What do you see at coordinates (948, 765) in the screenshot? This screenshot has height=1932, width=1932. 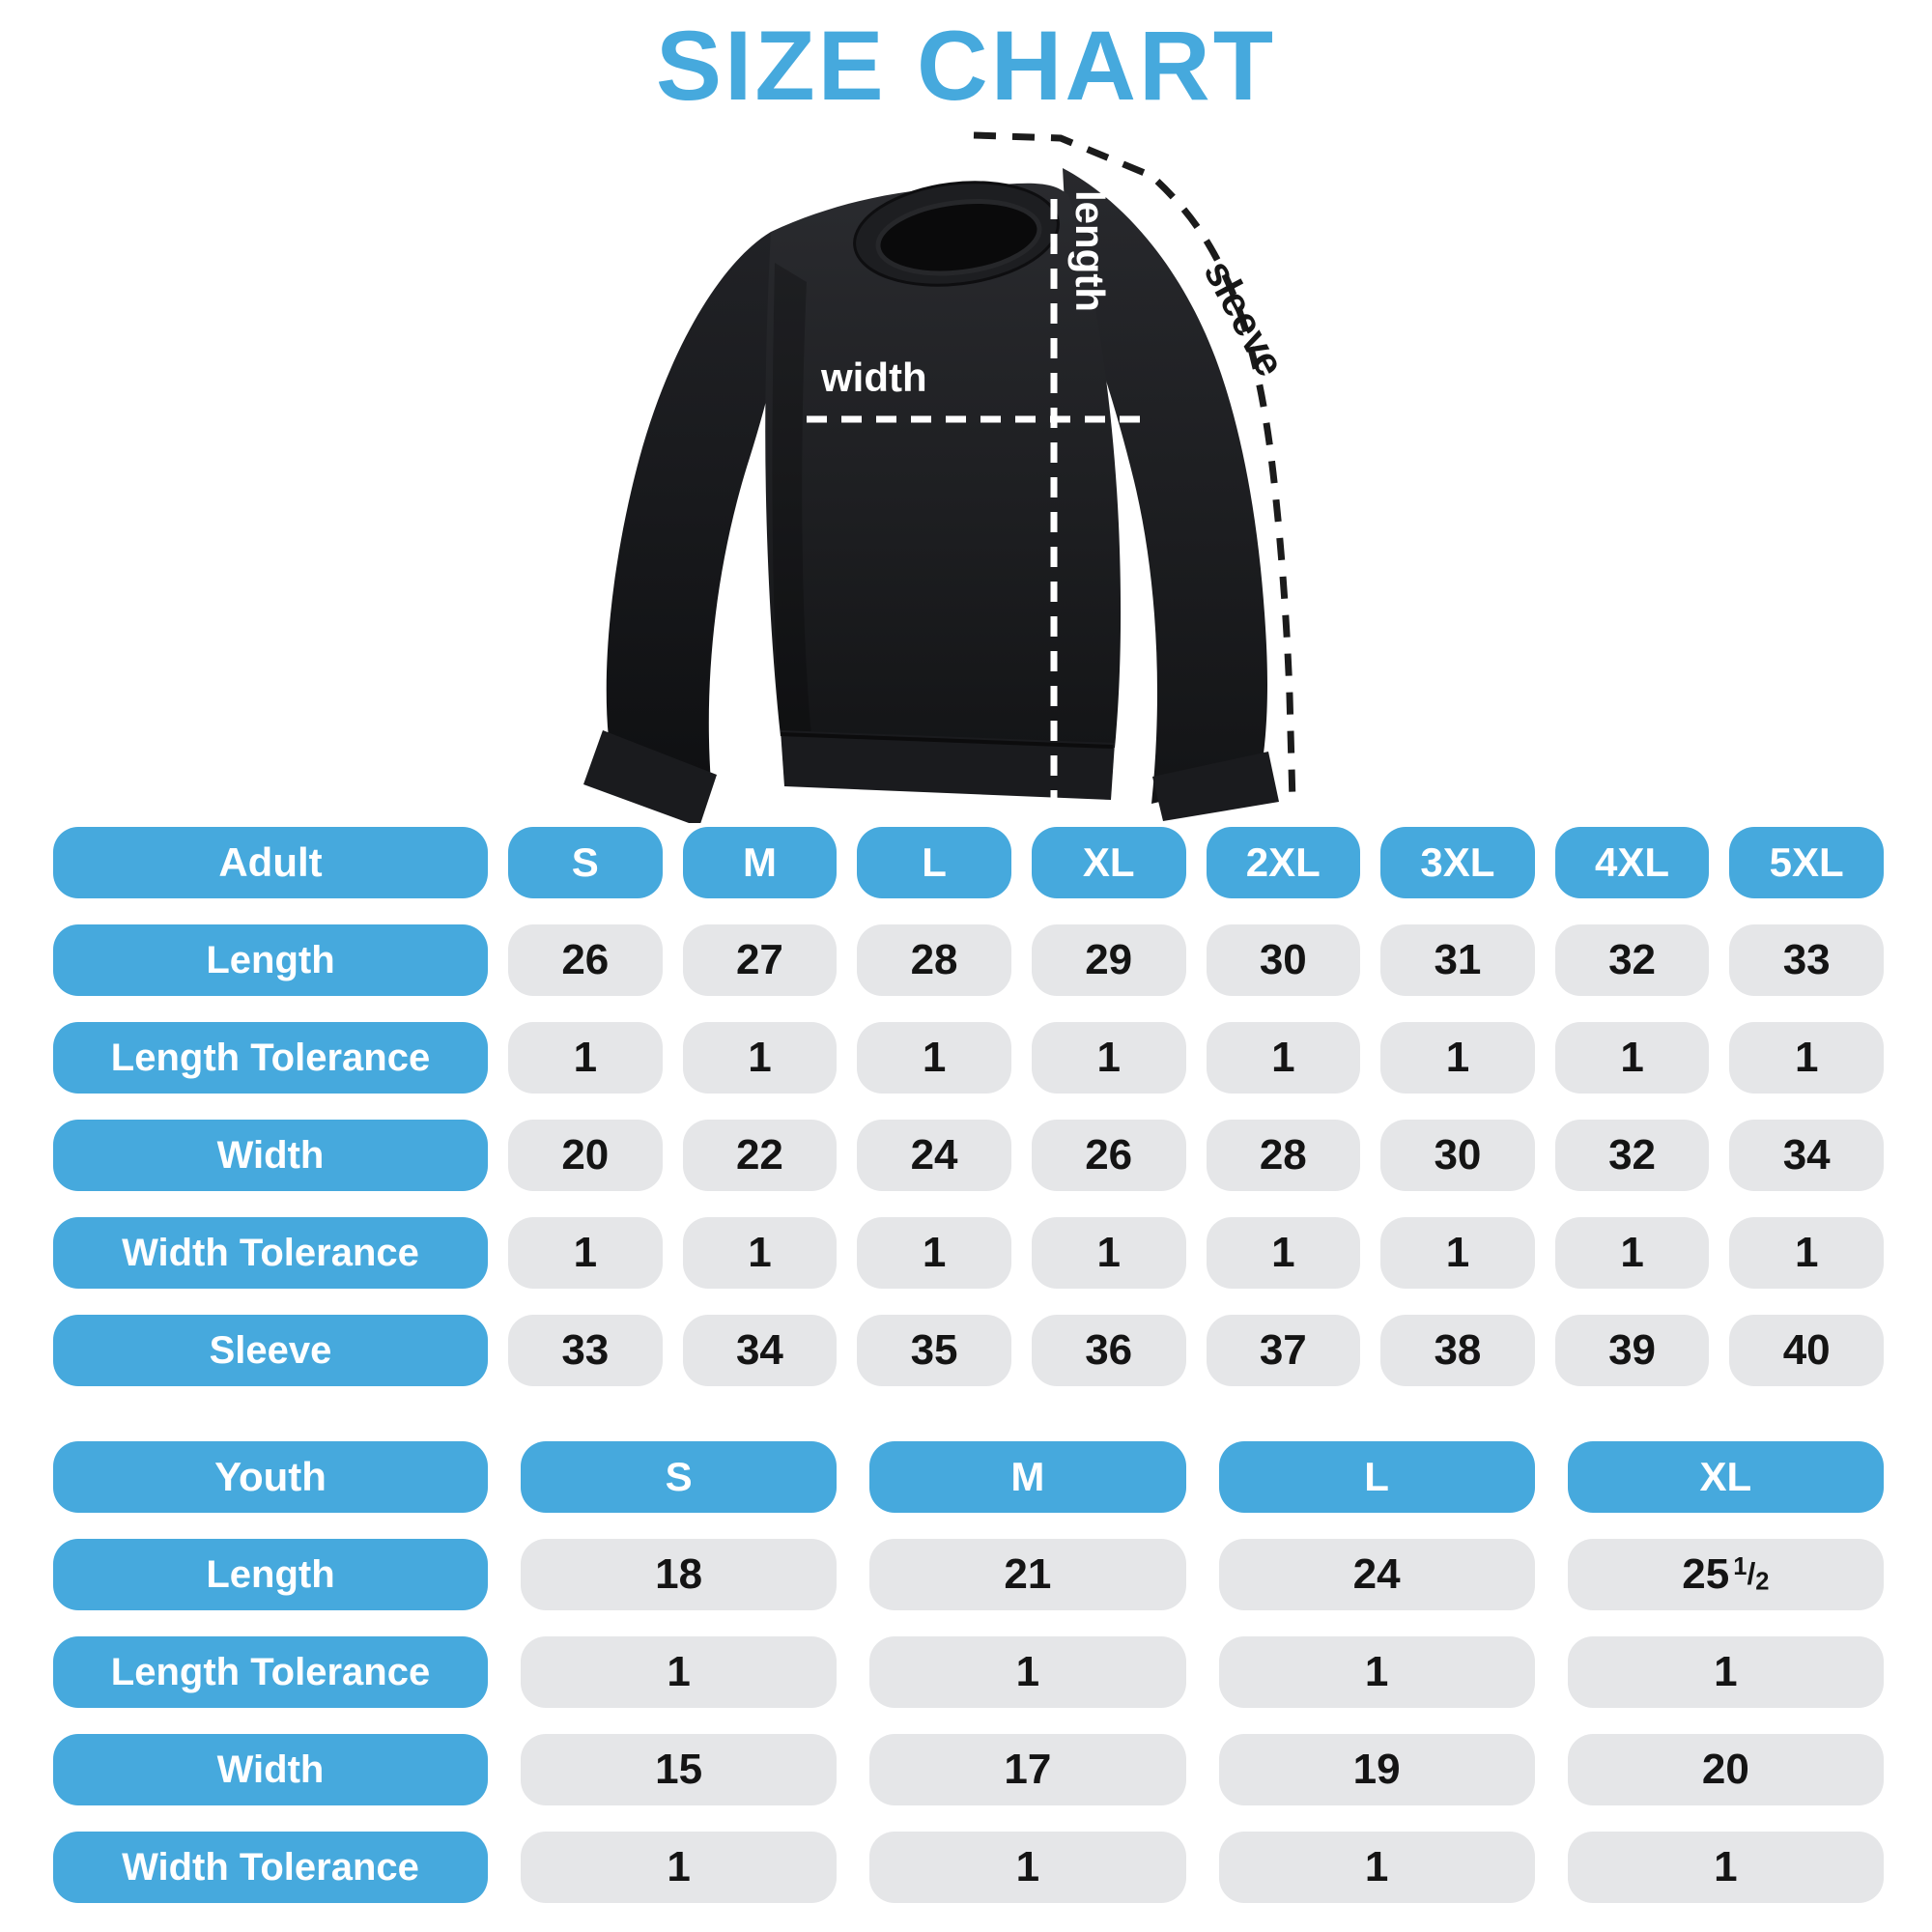 I see `sweatshirt-hem-band` at bounding box center [948, 765].